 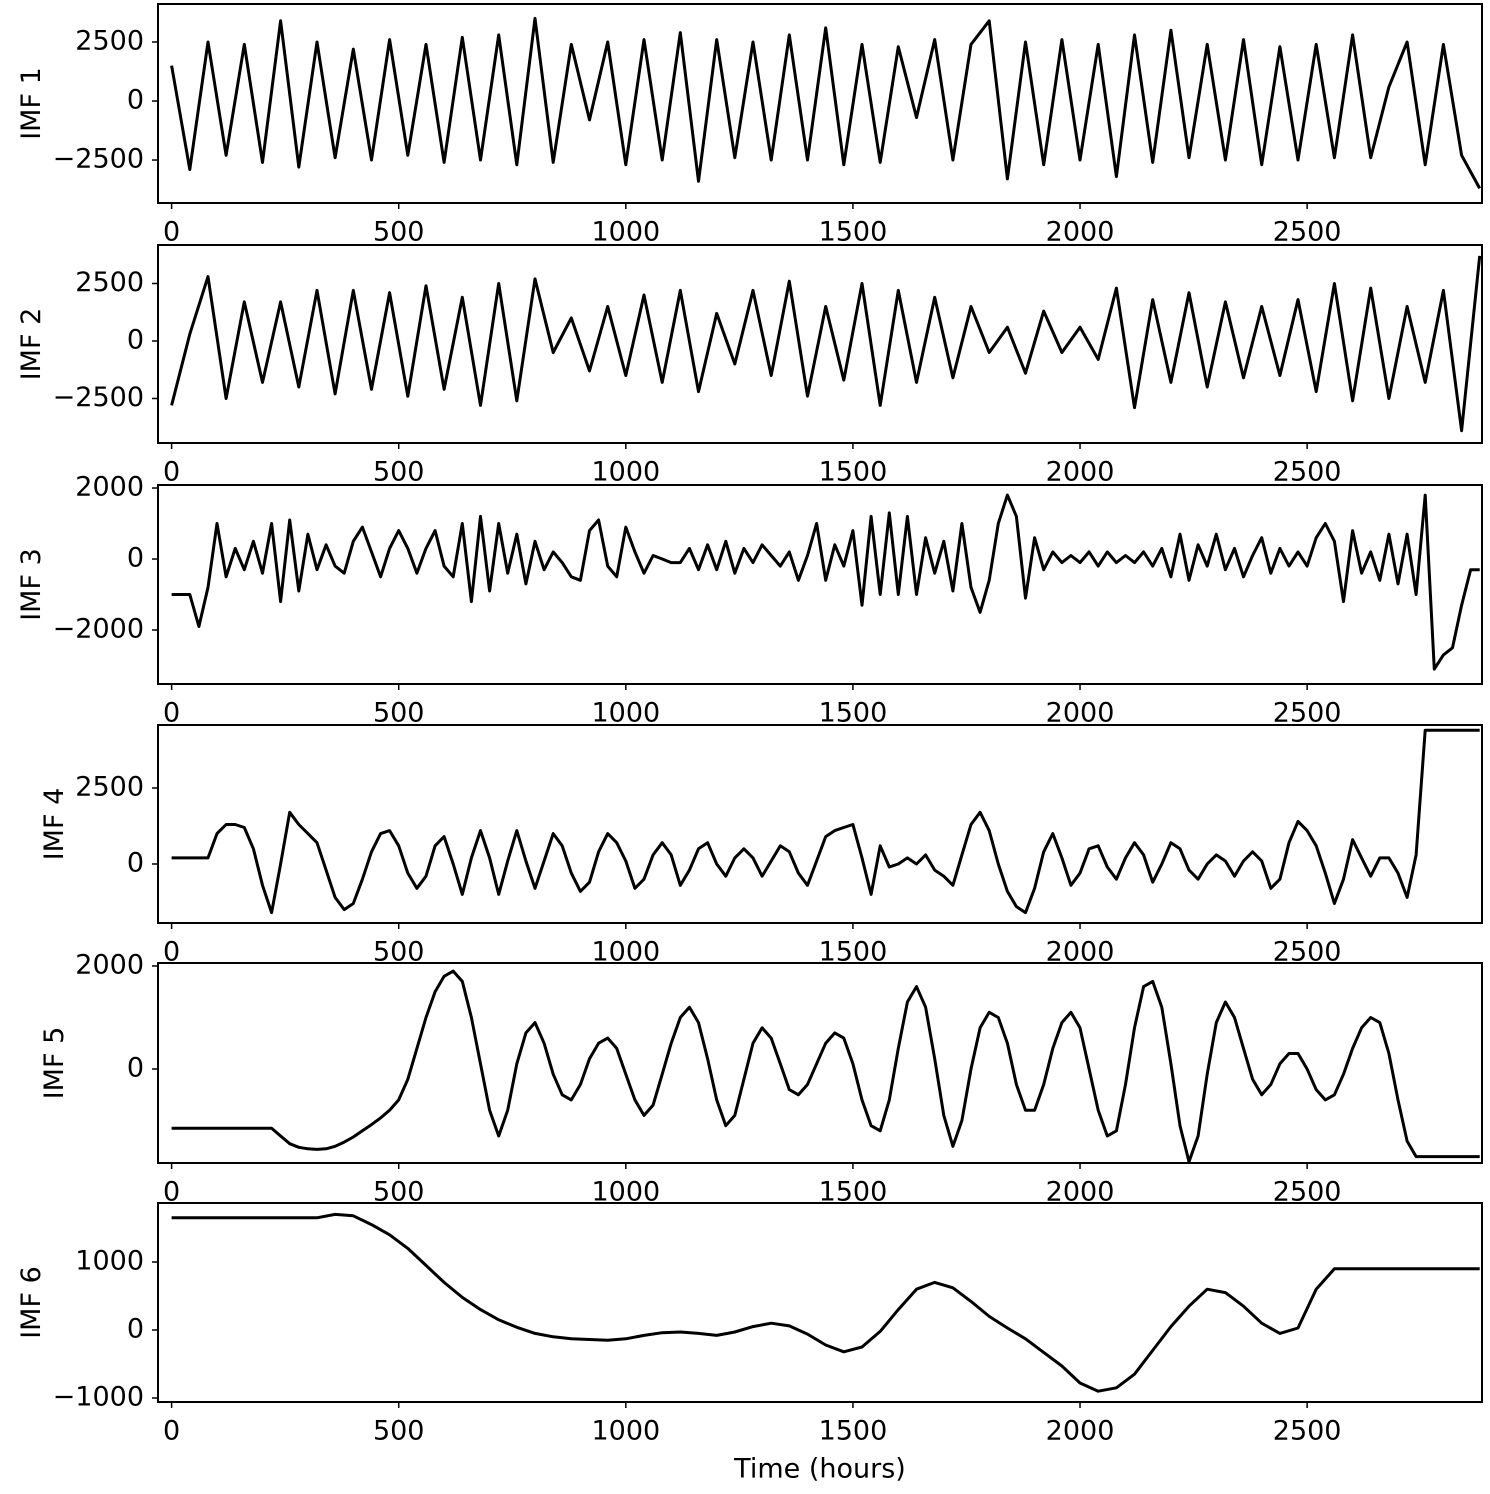 What do you see at coordinates (109, 1261) in the screenshot?
I see `y-tick-label: 1000` at bounding box center [109, 1261].